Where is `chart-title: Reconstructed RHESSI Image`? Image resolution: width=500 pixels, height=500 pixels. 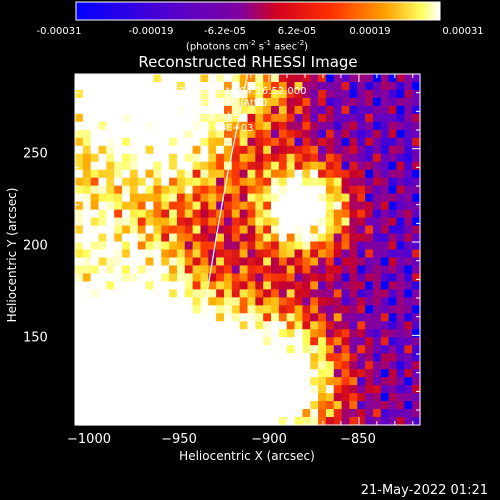 chart-title: Reconstructed RHESSI Image is located at coordinates (248, 62).